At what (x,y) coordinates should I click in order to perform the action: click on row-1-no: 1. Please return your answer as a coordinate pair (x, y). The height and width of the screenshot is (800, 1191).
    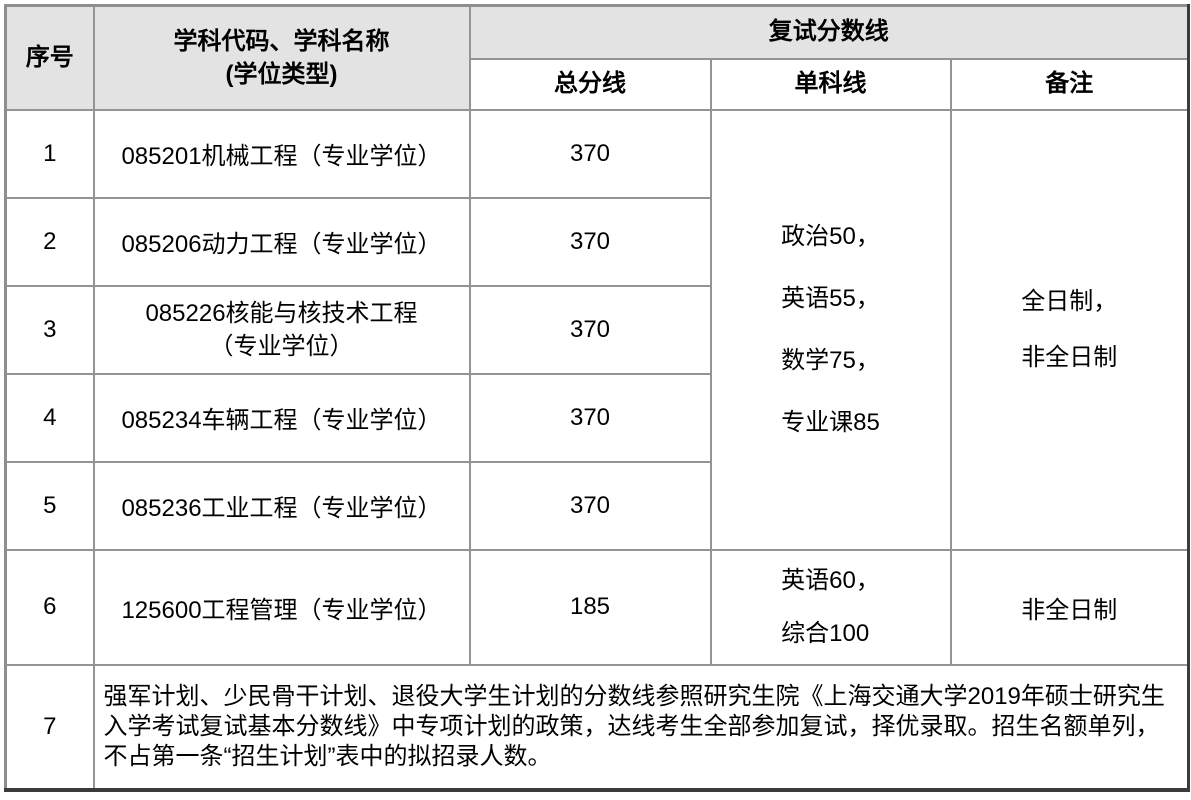
    Looking at the image, I should click on (49, 153).